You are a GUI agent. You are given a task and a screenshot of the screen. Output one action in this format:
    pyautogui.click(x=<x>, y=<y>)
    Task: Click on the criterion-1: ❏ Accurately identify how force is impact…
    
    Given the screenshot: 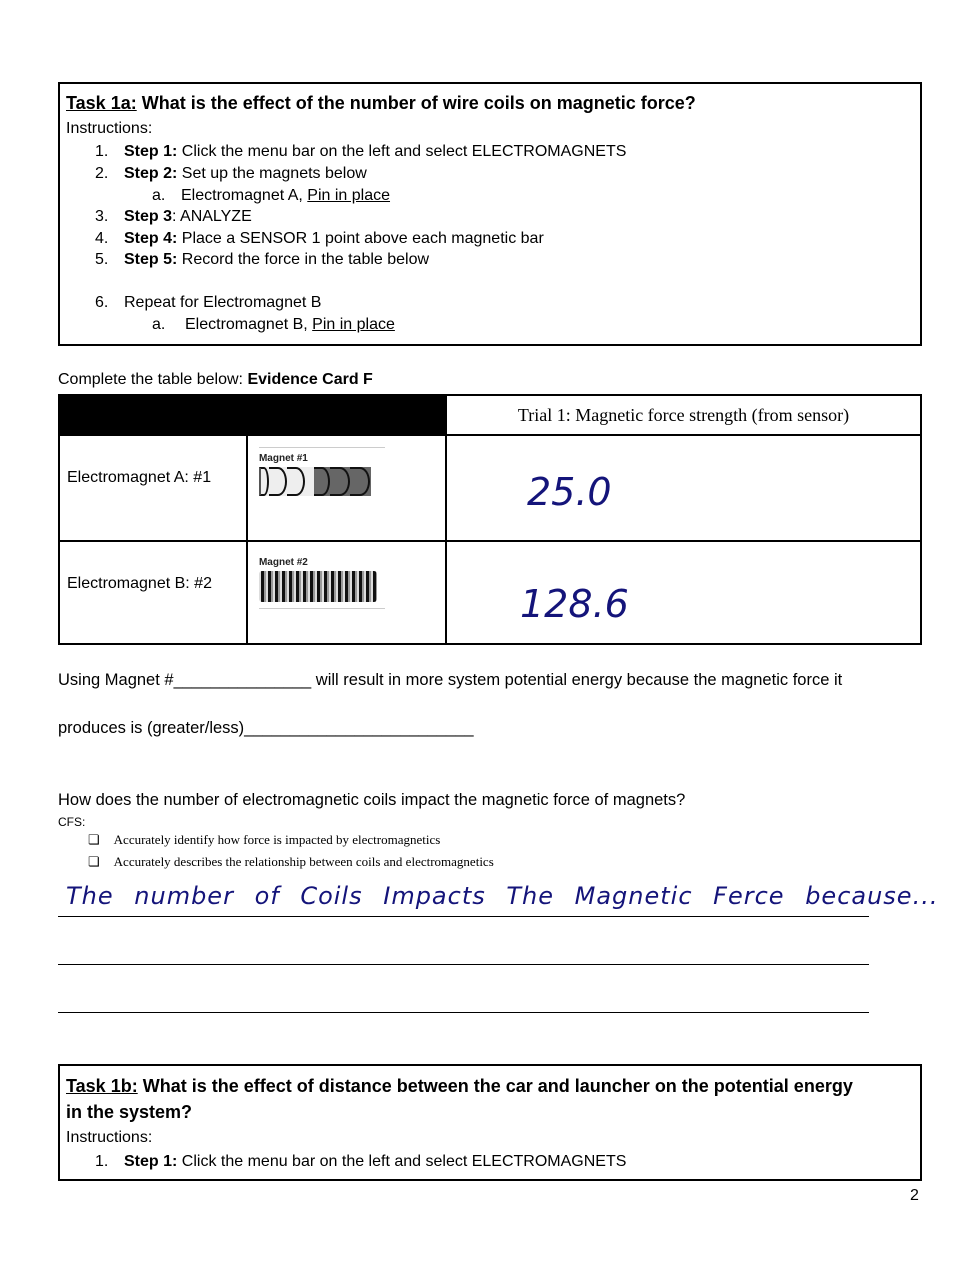 What is the action you would take?
    pyautogui.click(x=264, y=839)
    